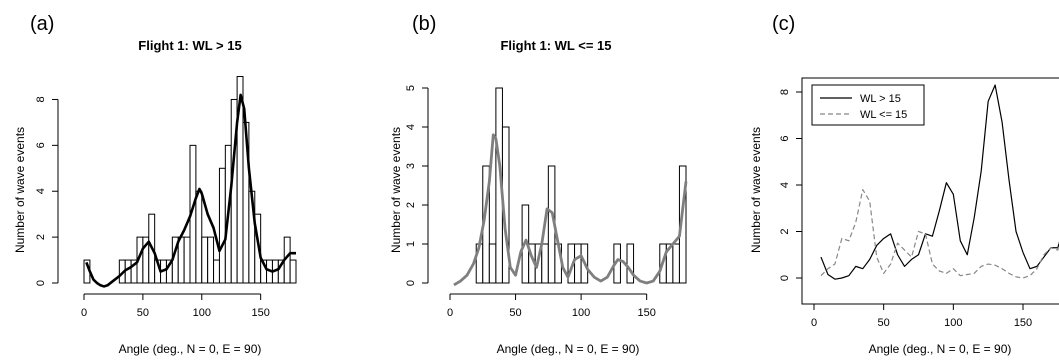 The width and height of the screenshot is (1059, 360). Describe the element at coordinates (41, 145) in the screenshot. I see `panel-a-y-tick-label: 6` at that location.